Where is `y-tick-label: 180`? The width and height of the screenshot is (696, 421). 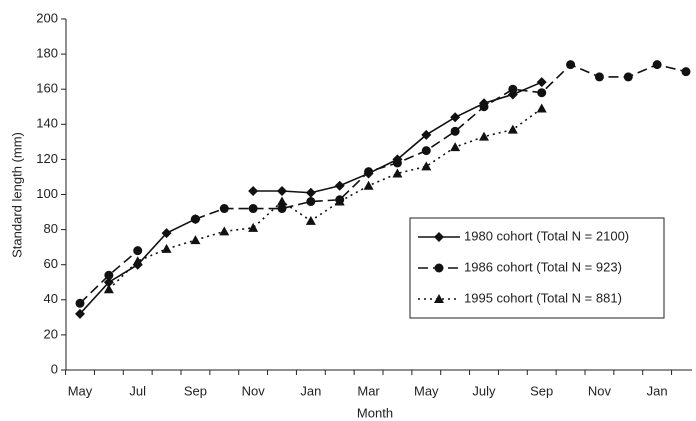 y-tick-label: 180 is located at coordinates (47, 53).